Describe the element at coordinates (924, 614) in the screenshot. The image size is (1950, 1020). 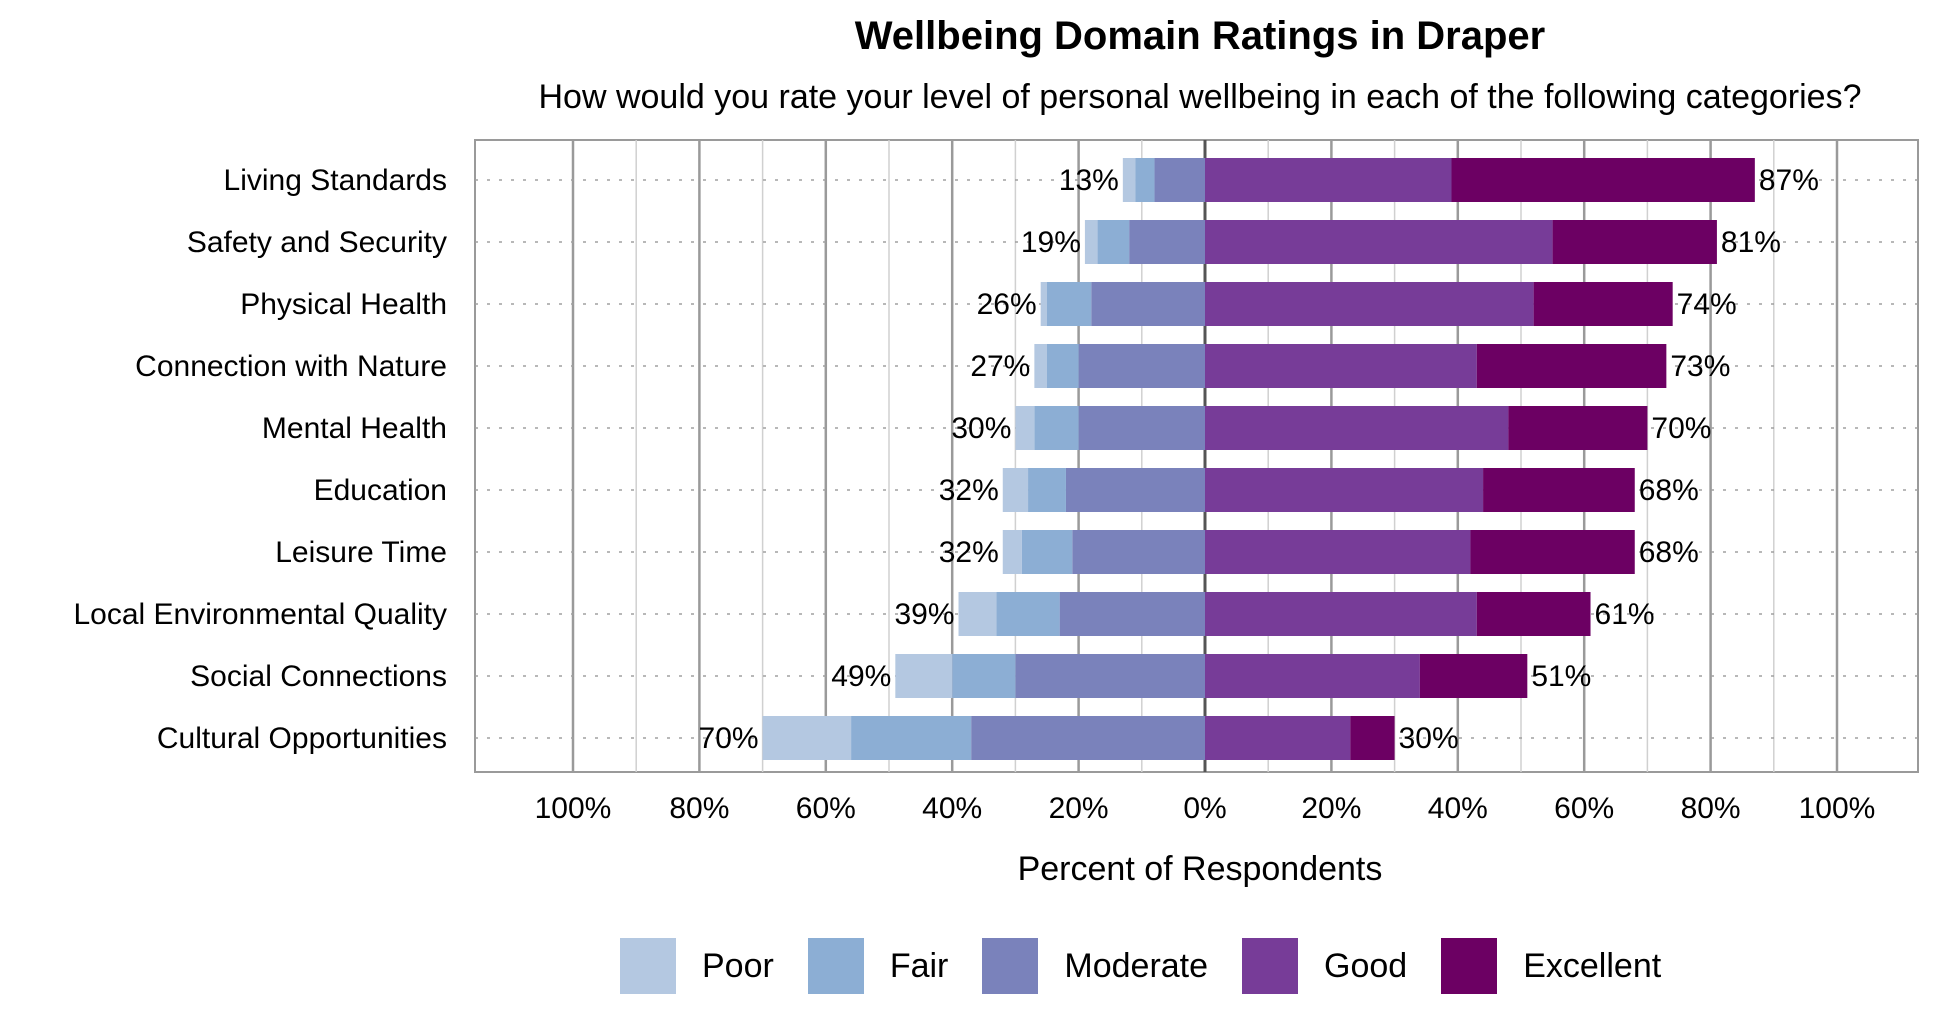
I see `negative-total-label: 39%` at that location.